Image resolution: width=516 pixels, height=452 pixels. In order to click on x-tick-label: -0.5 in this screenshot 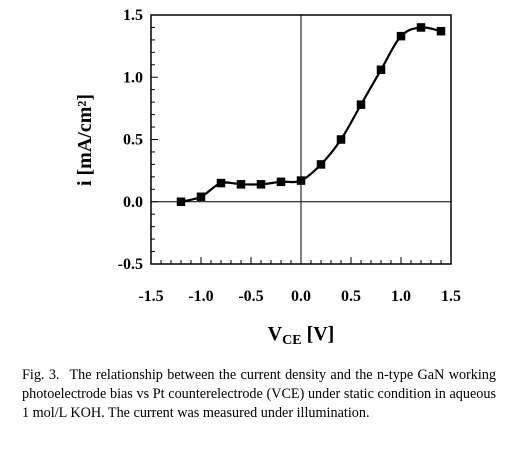, I will do `click(250, 296)`.